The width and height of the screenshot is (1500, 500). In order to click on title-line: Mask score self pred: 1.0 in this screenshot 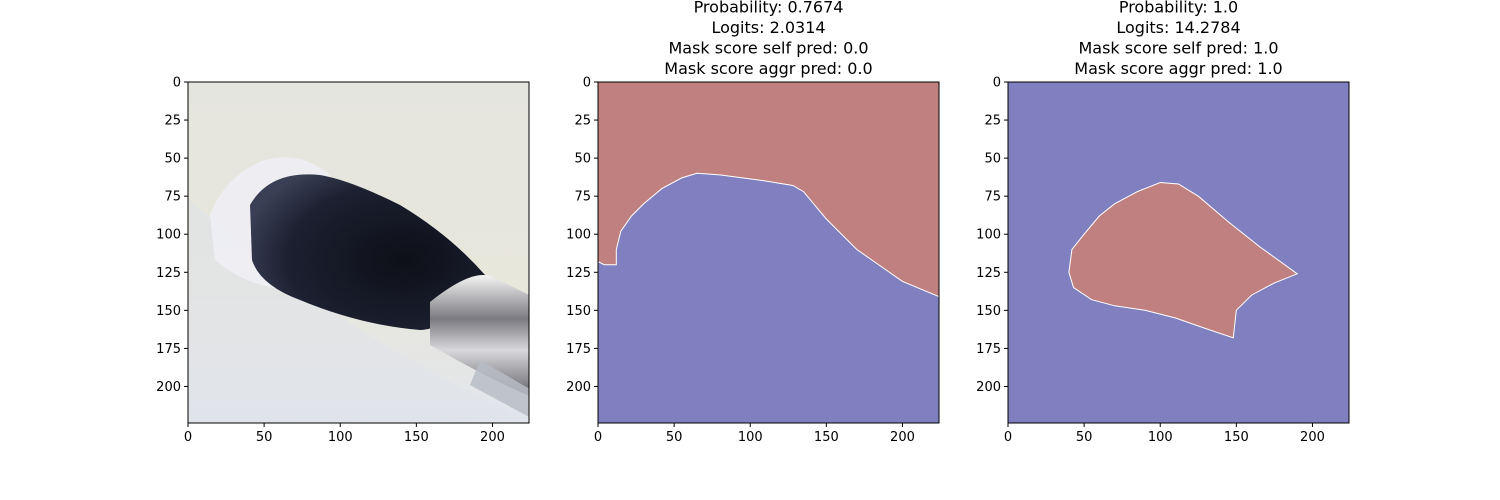, I will do `click(1178, 48)`.